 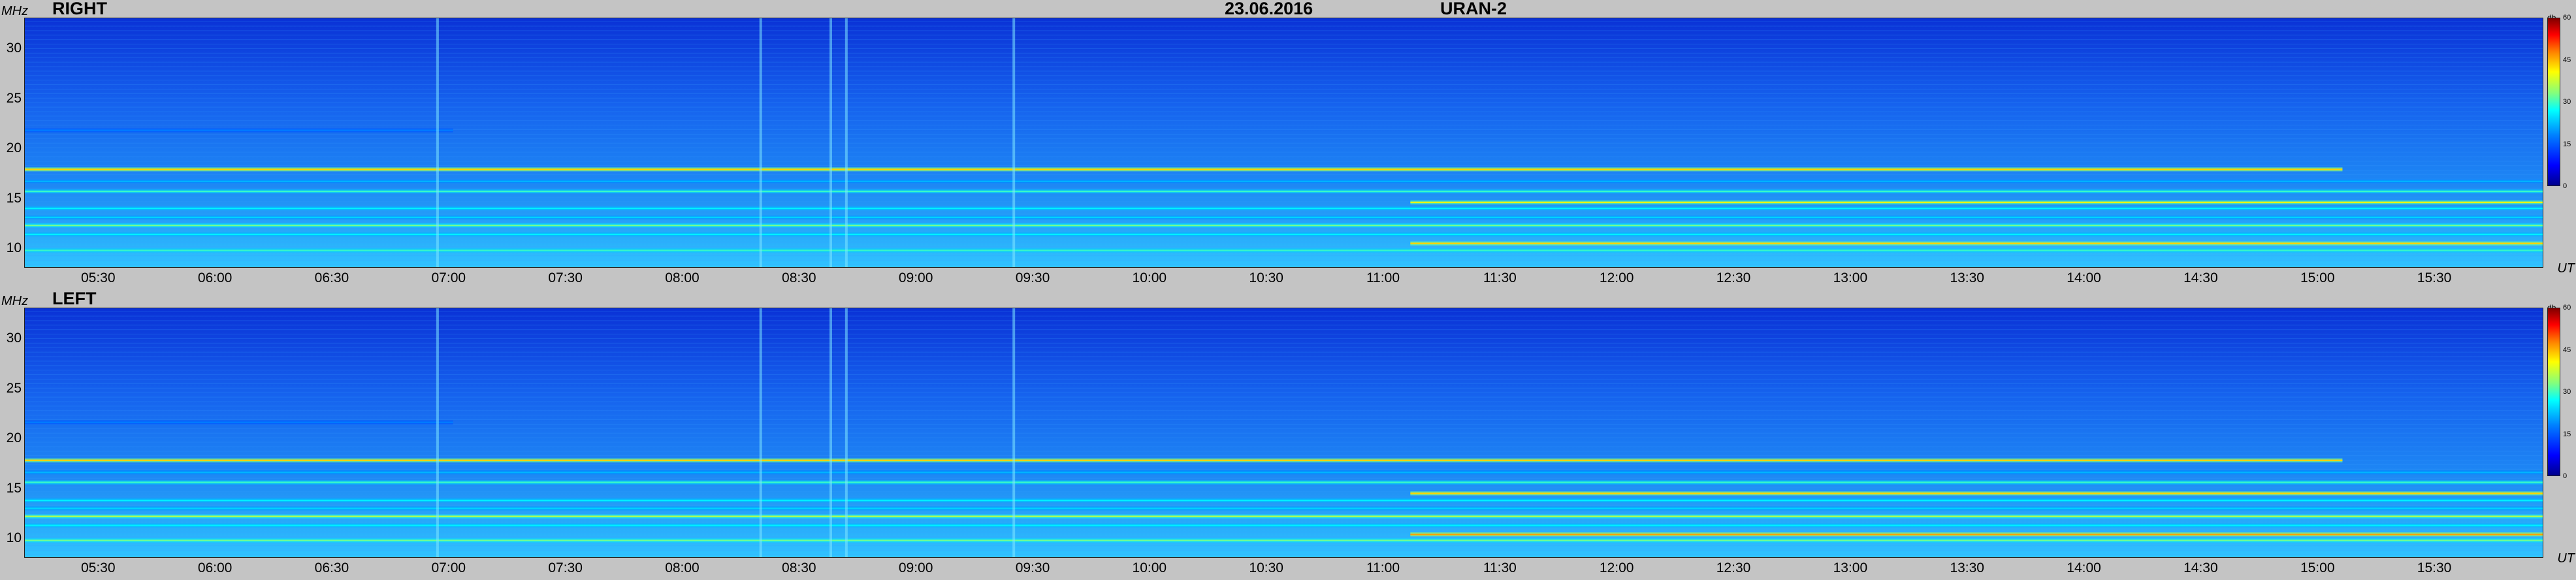 What do you see at coordinates (14, 488) in the screenshot?
I see `y-tick-label: 15` at bounding box center [14, 488].